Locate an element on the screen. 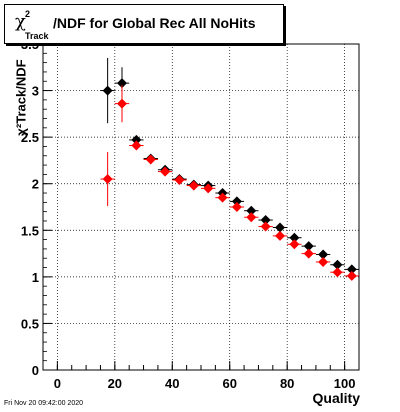  y-tick-label: 3 is located at coordinates (35, 91).